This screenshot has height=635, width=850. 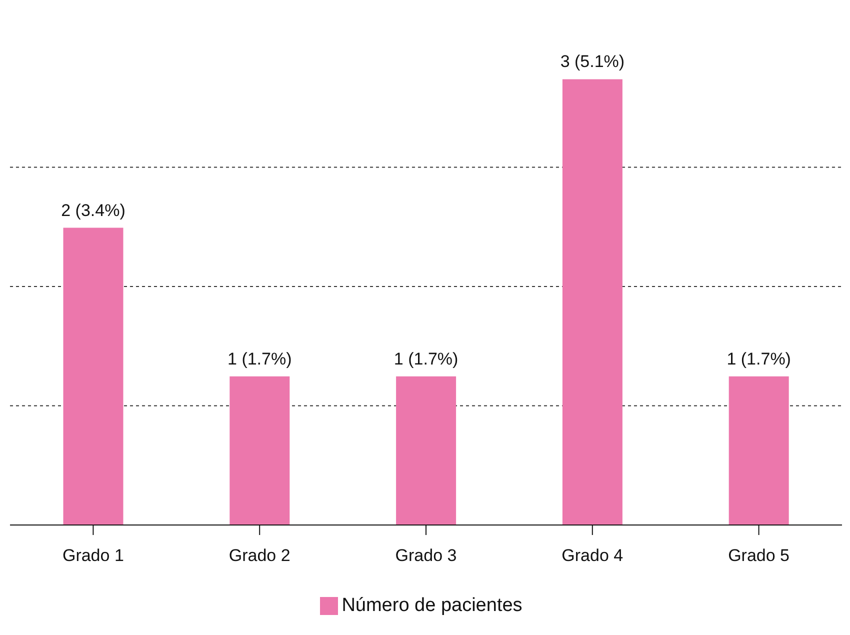 I want to click on data-label: 2 (3.4%), so click(x=93, y=210).